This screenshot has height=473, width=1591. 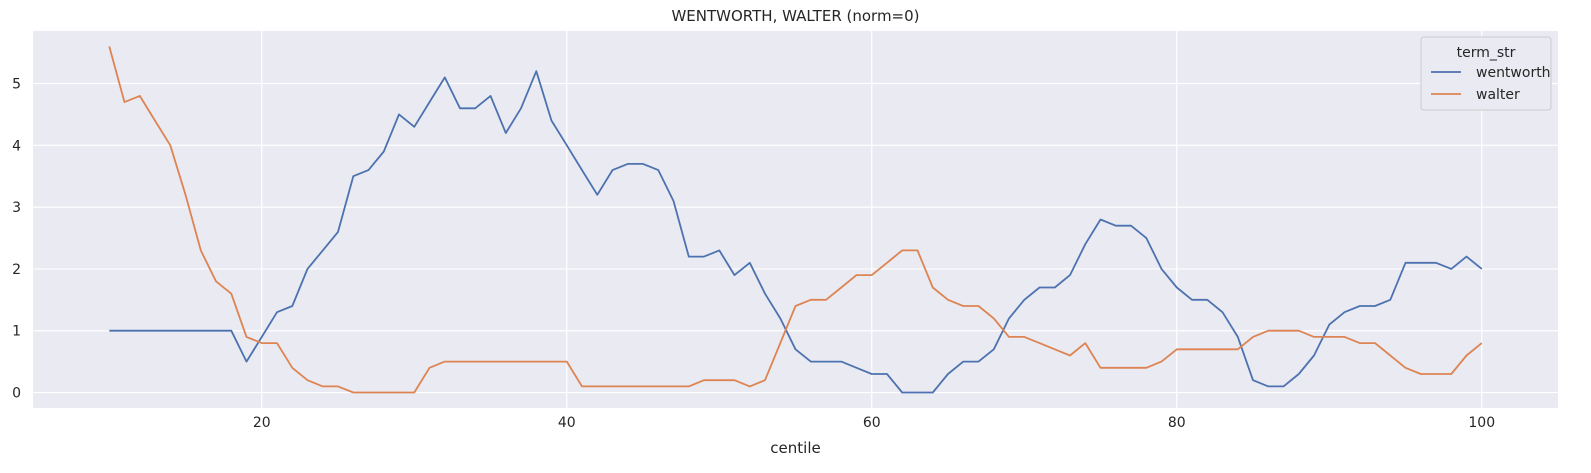 What do you see at coordinates (795, 448) in the screenshot?
I see `x-axis-label: centile` at bounding box center [795, 448].